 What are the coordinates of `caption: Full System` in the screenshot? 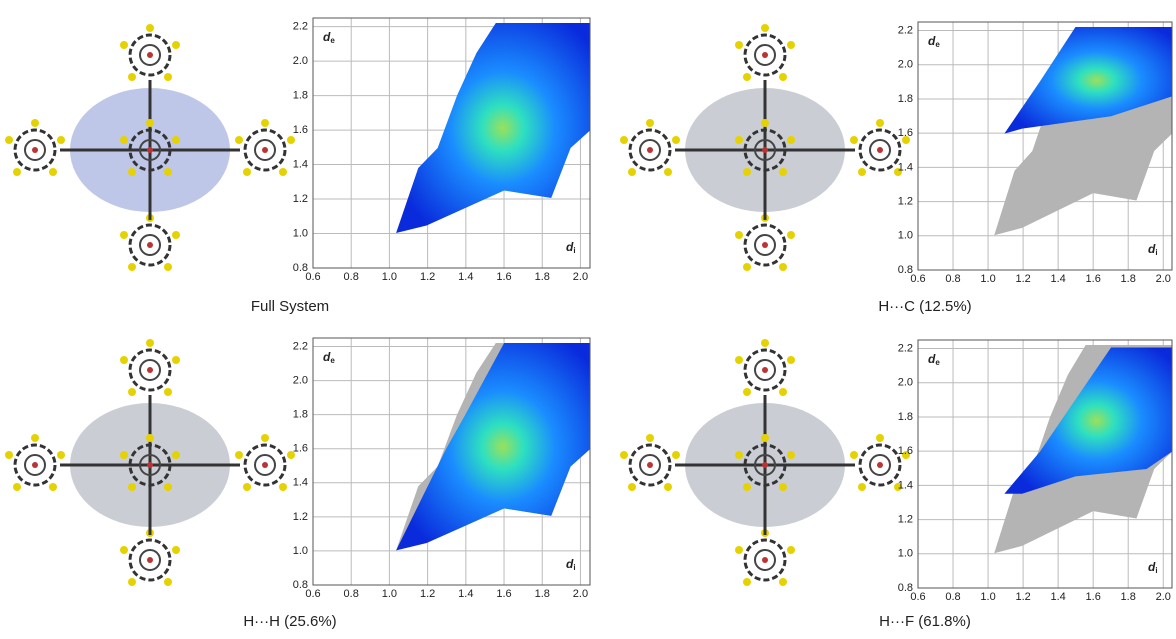 It's located at (290, 306).